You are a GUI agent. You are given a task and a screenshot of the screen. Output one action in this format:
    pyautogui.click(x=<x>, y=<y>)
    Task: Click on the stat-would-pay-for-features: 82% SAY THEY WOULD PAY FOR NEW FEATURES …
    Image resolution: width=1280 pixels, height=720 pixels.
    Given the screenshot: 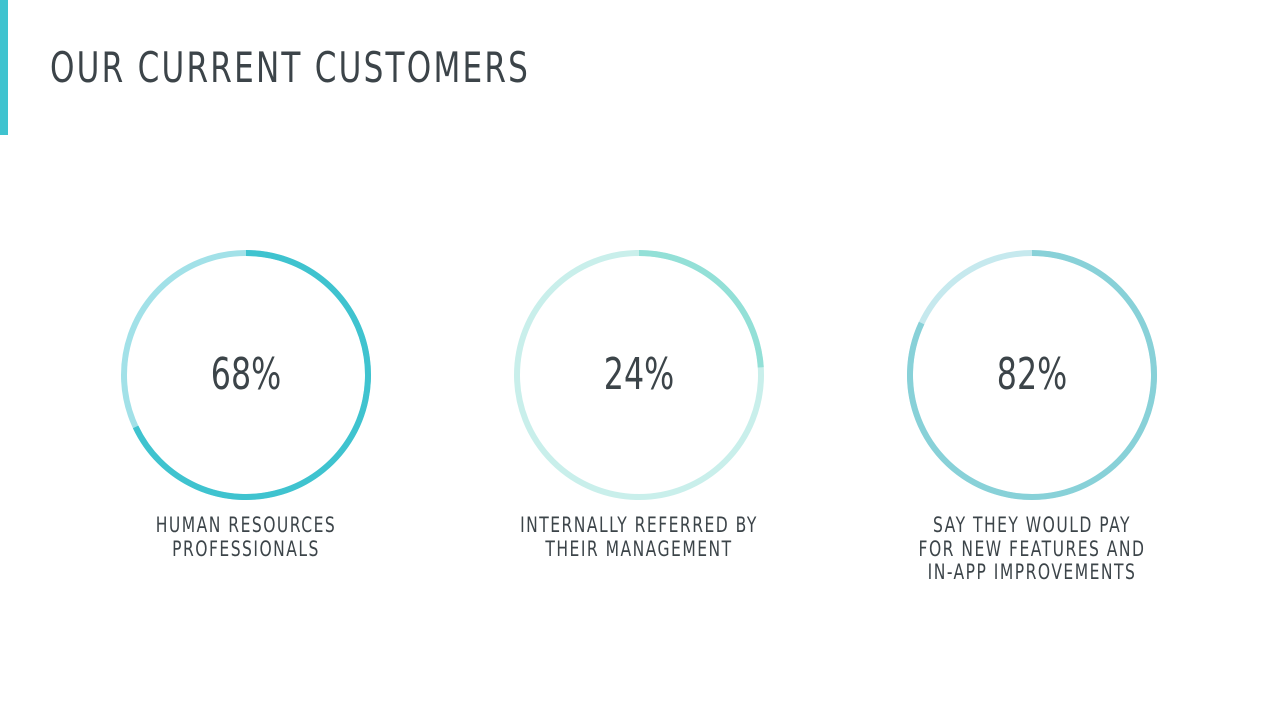 What is the action you would take?
    pyautogui.click(x=1032, y=430)
    